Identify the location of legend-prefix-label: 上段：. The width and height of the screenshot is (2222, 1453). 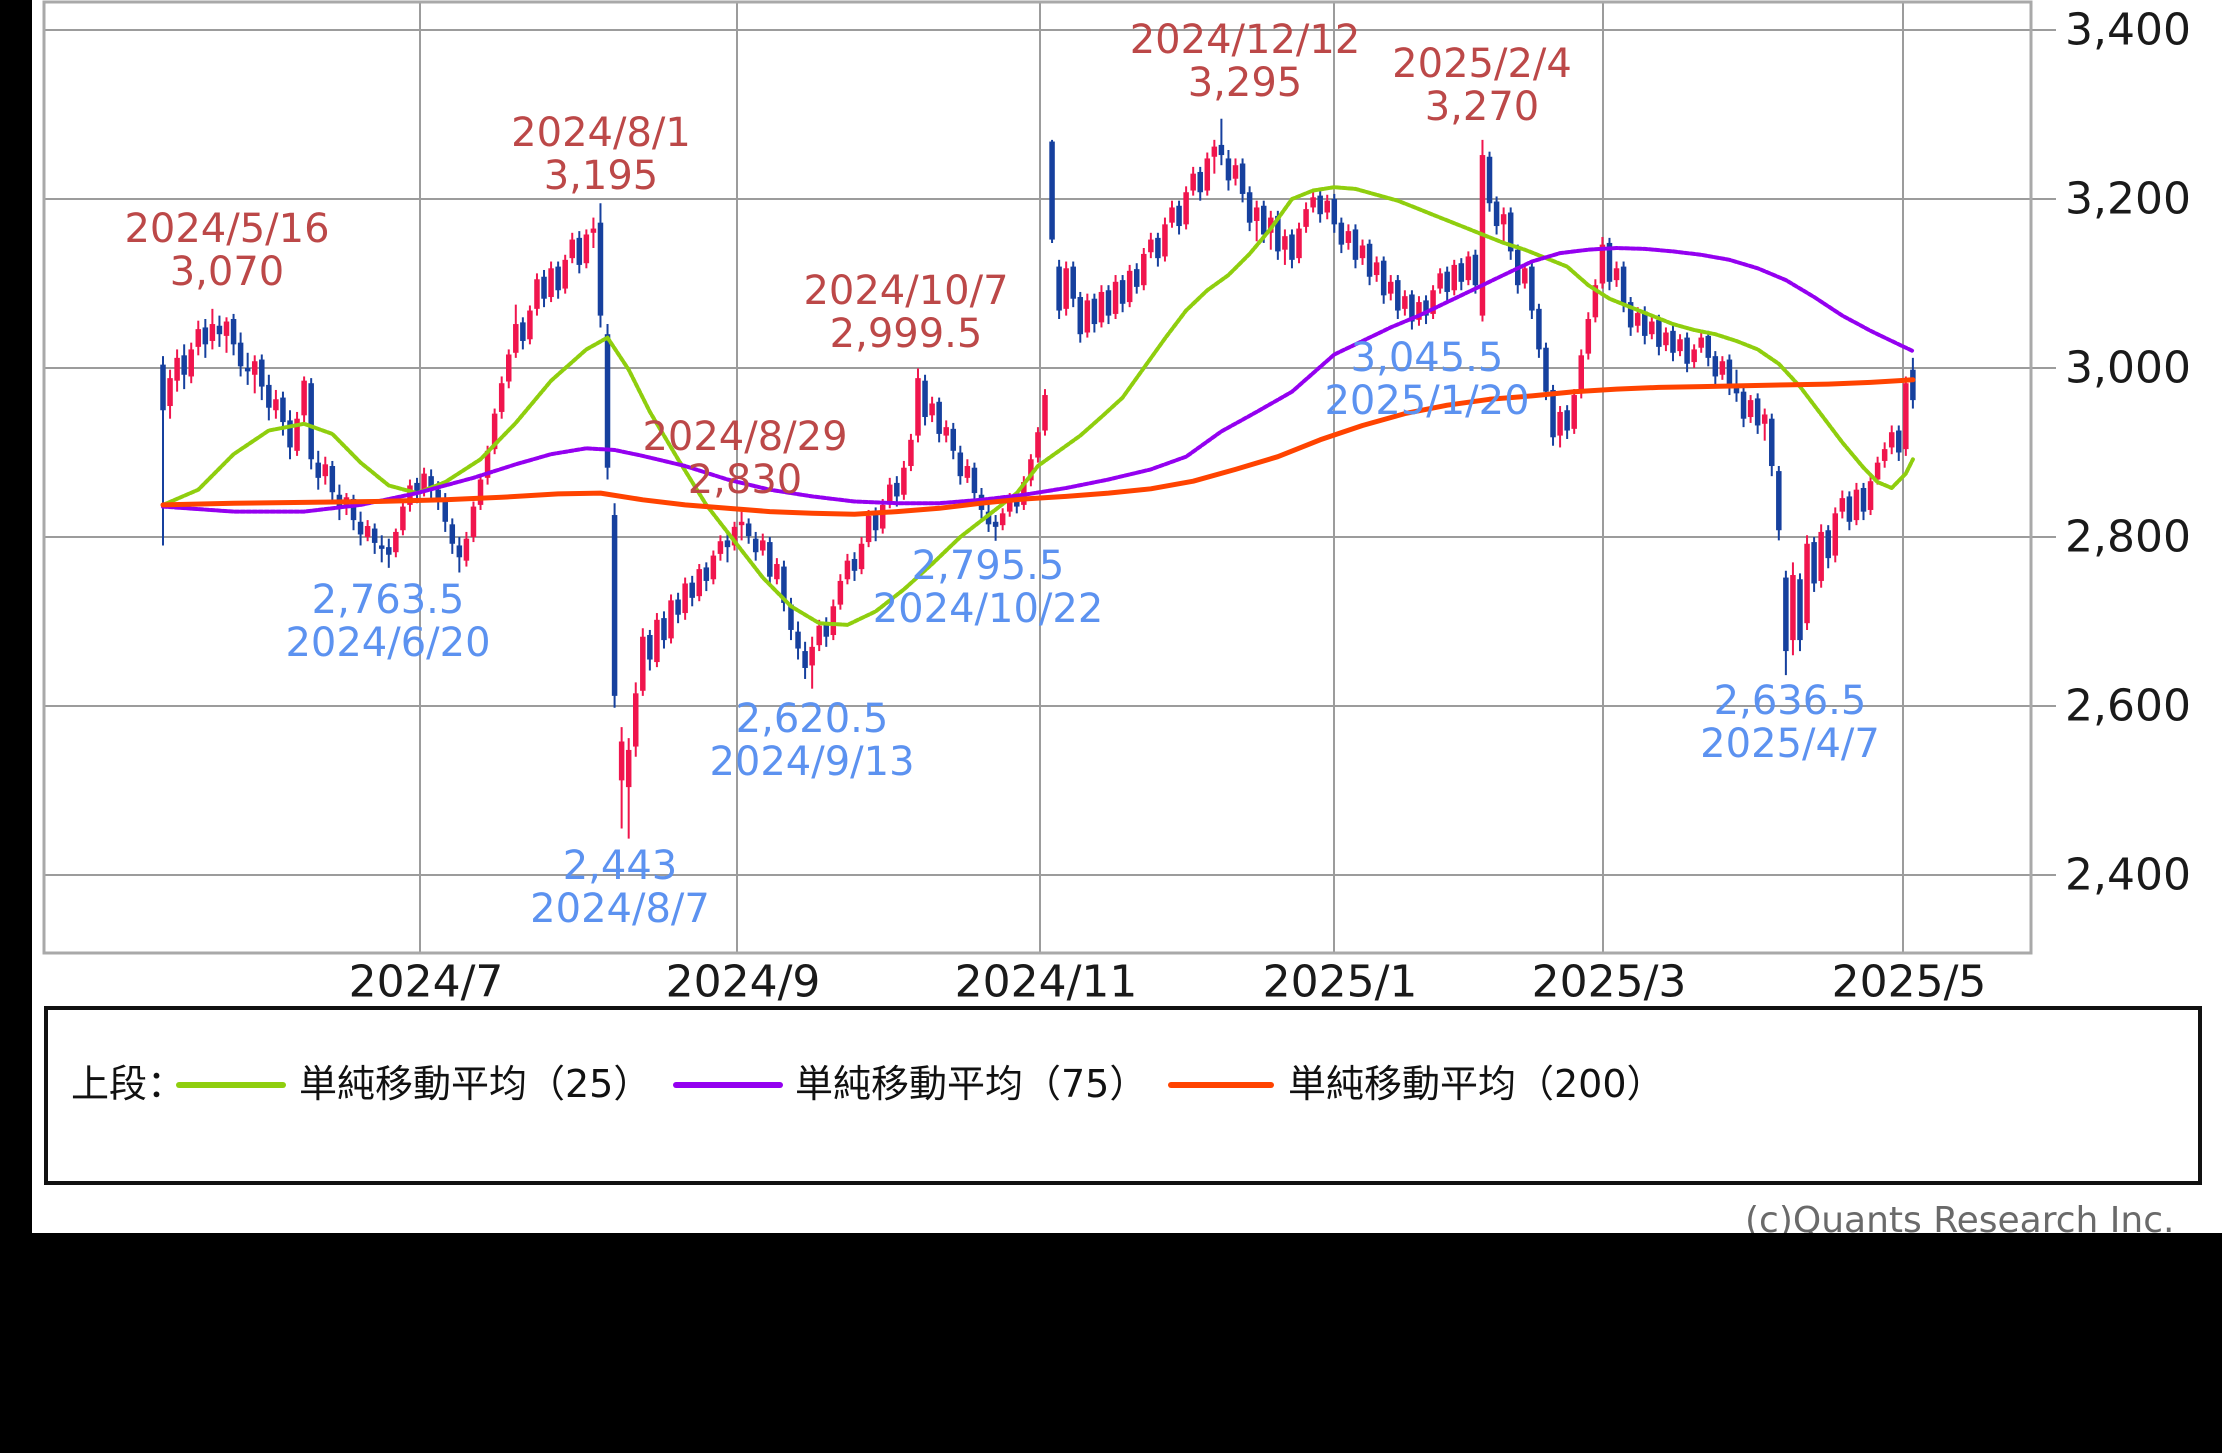
(128, 1084).